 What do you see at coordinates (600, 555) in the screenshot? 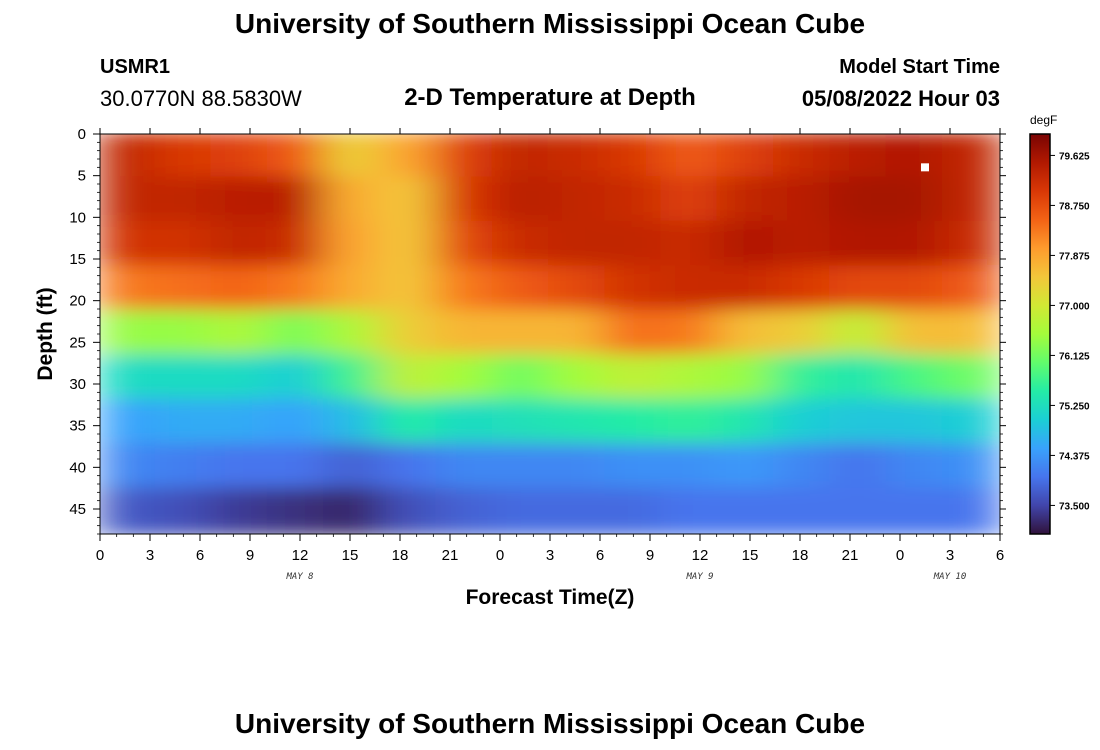
I see `x-tick-label: 6` at bounding box center [600, 555].